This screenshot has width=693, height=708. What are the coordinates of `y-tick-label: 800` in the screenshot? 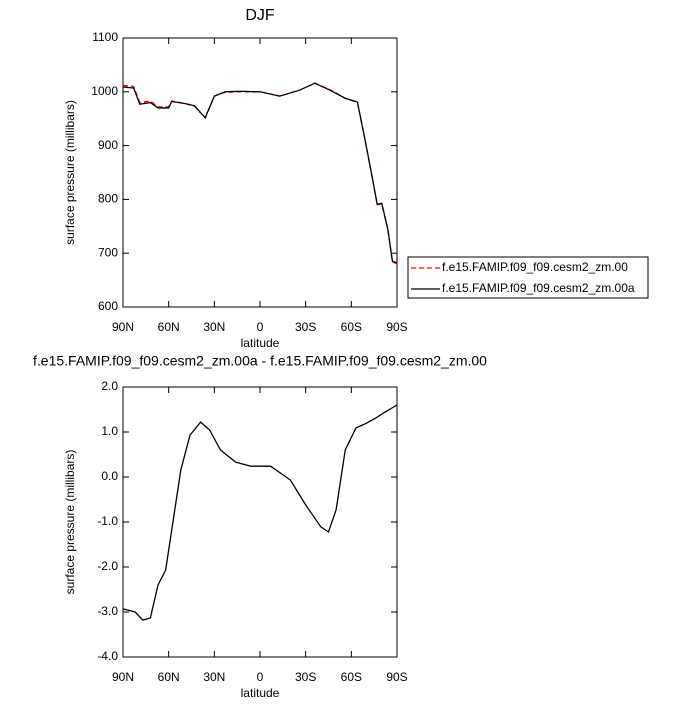 It's located at (108, 199).